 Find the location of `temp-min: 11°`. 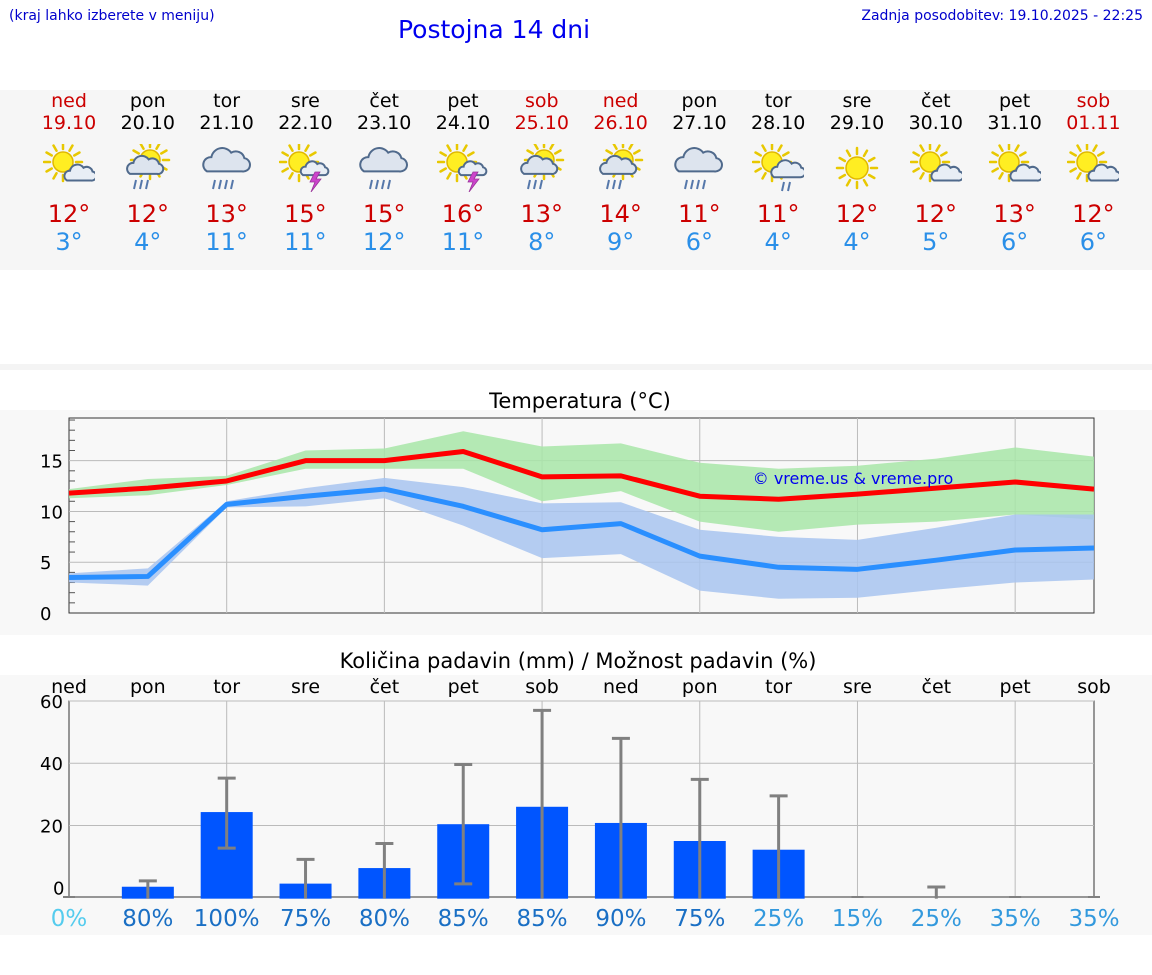

temp-min: 11° is located at coordinates (463, 242).